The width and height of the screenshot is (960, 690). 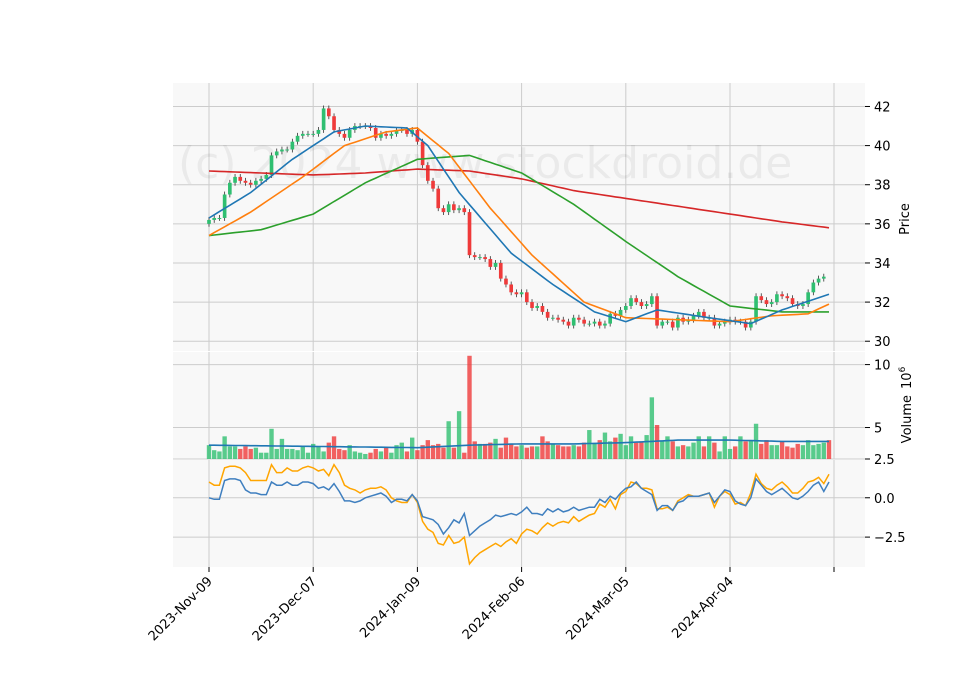 I want to click on price-tick-label: 32, so click(x=882, y=303).